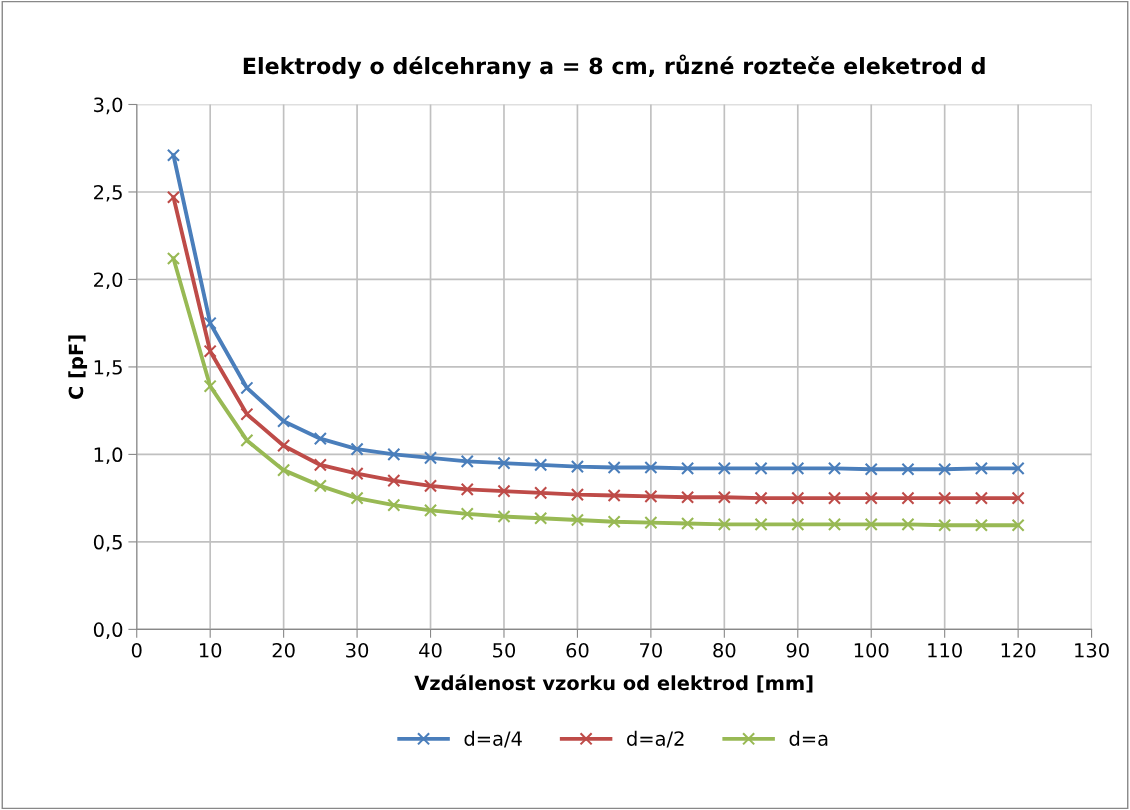 This screenshot has width=1130, height=810. Describe the element at coordinates (871, 650) in the screenshot. I see `x-tick-label: 100` at that location.